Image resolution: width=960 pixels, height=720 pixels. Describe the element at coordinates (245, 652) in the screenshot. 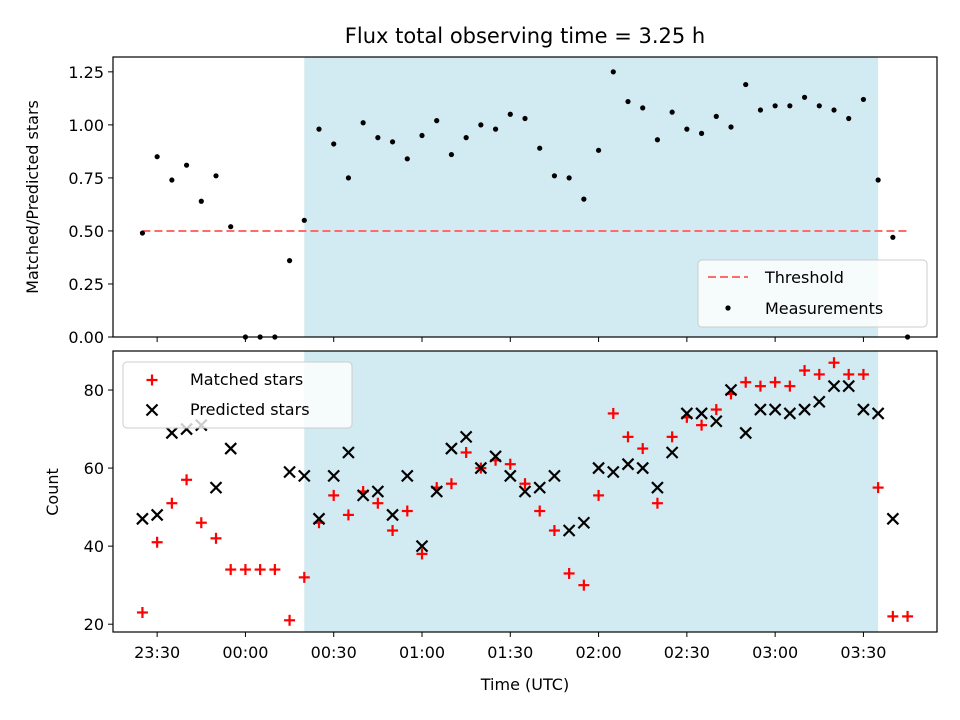

I see `x-tick-label: 00:00` at that location.